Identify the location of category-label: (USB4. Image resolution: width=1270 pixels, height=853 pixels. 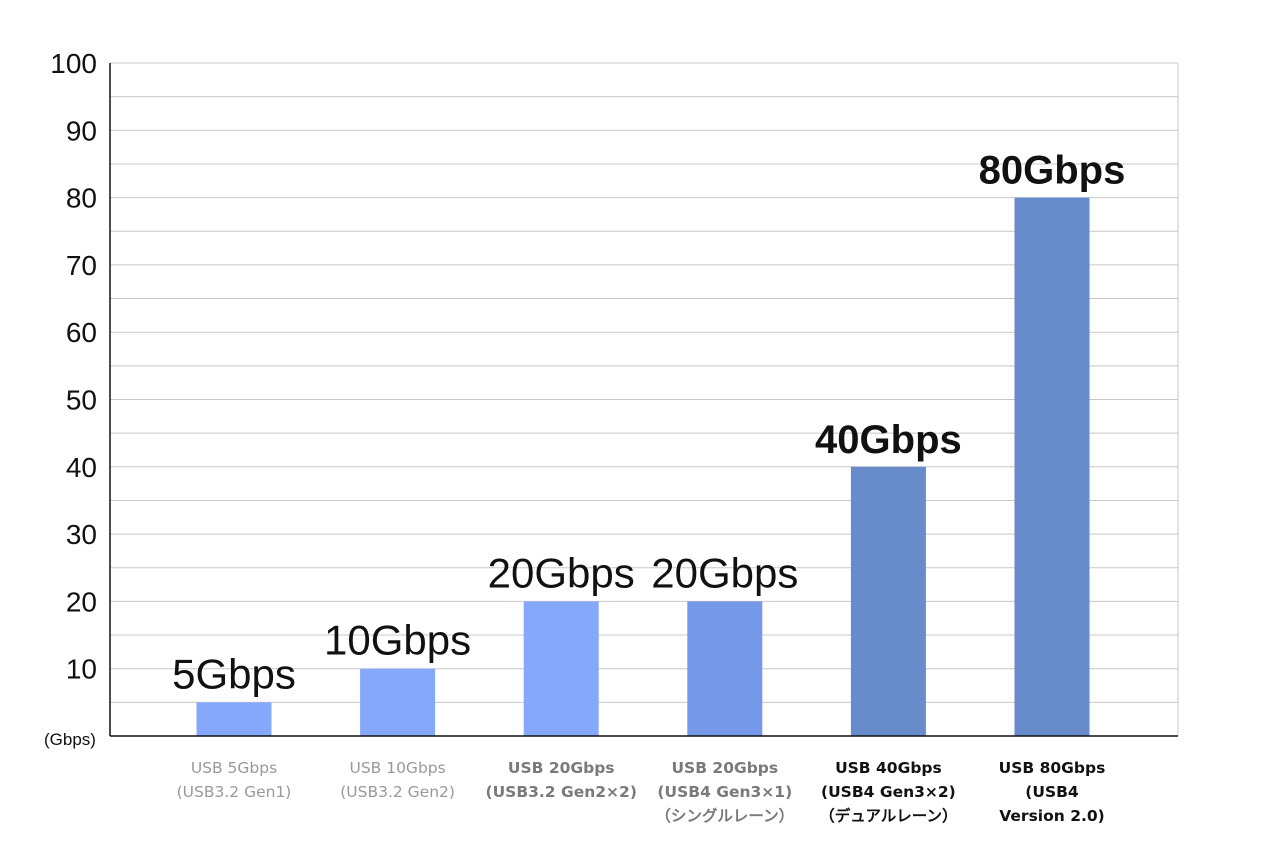
(1052, 792).